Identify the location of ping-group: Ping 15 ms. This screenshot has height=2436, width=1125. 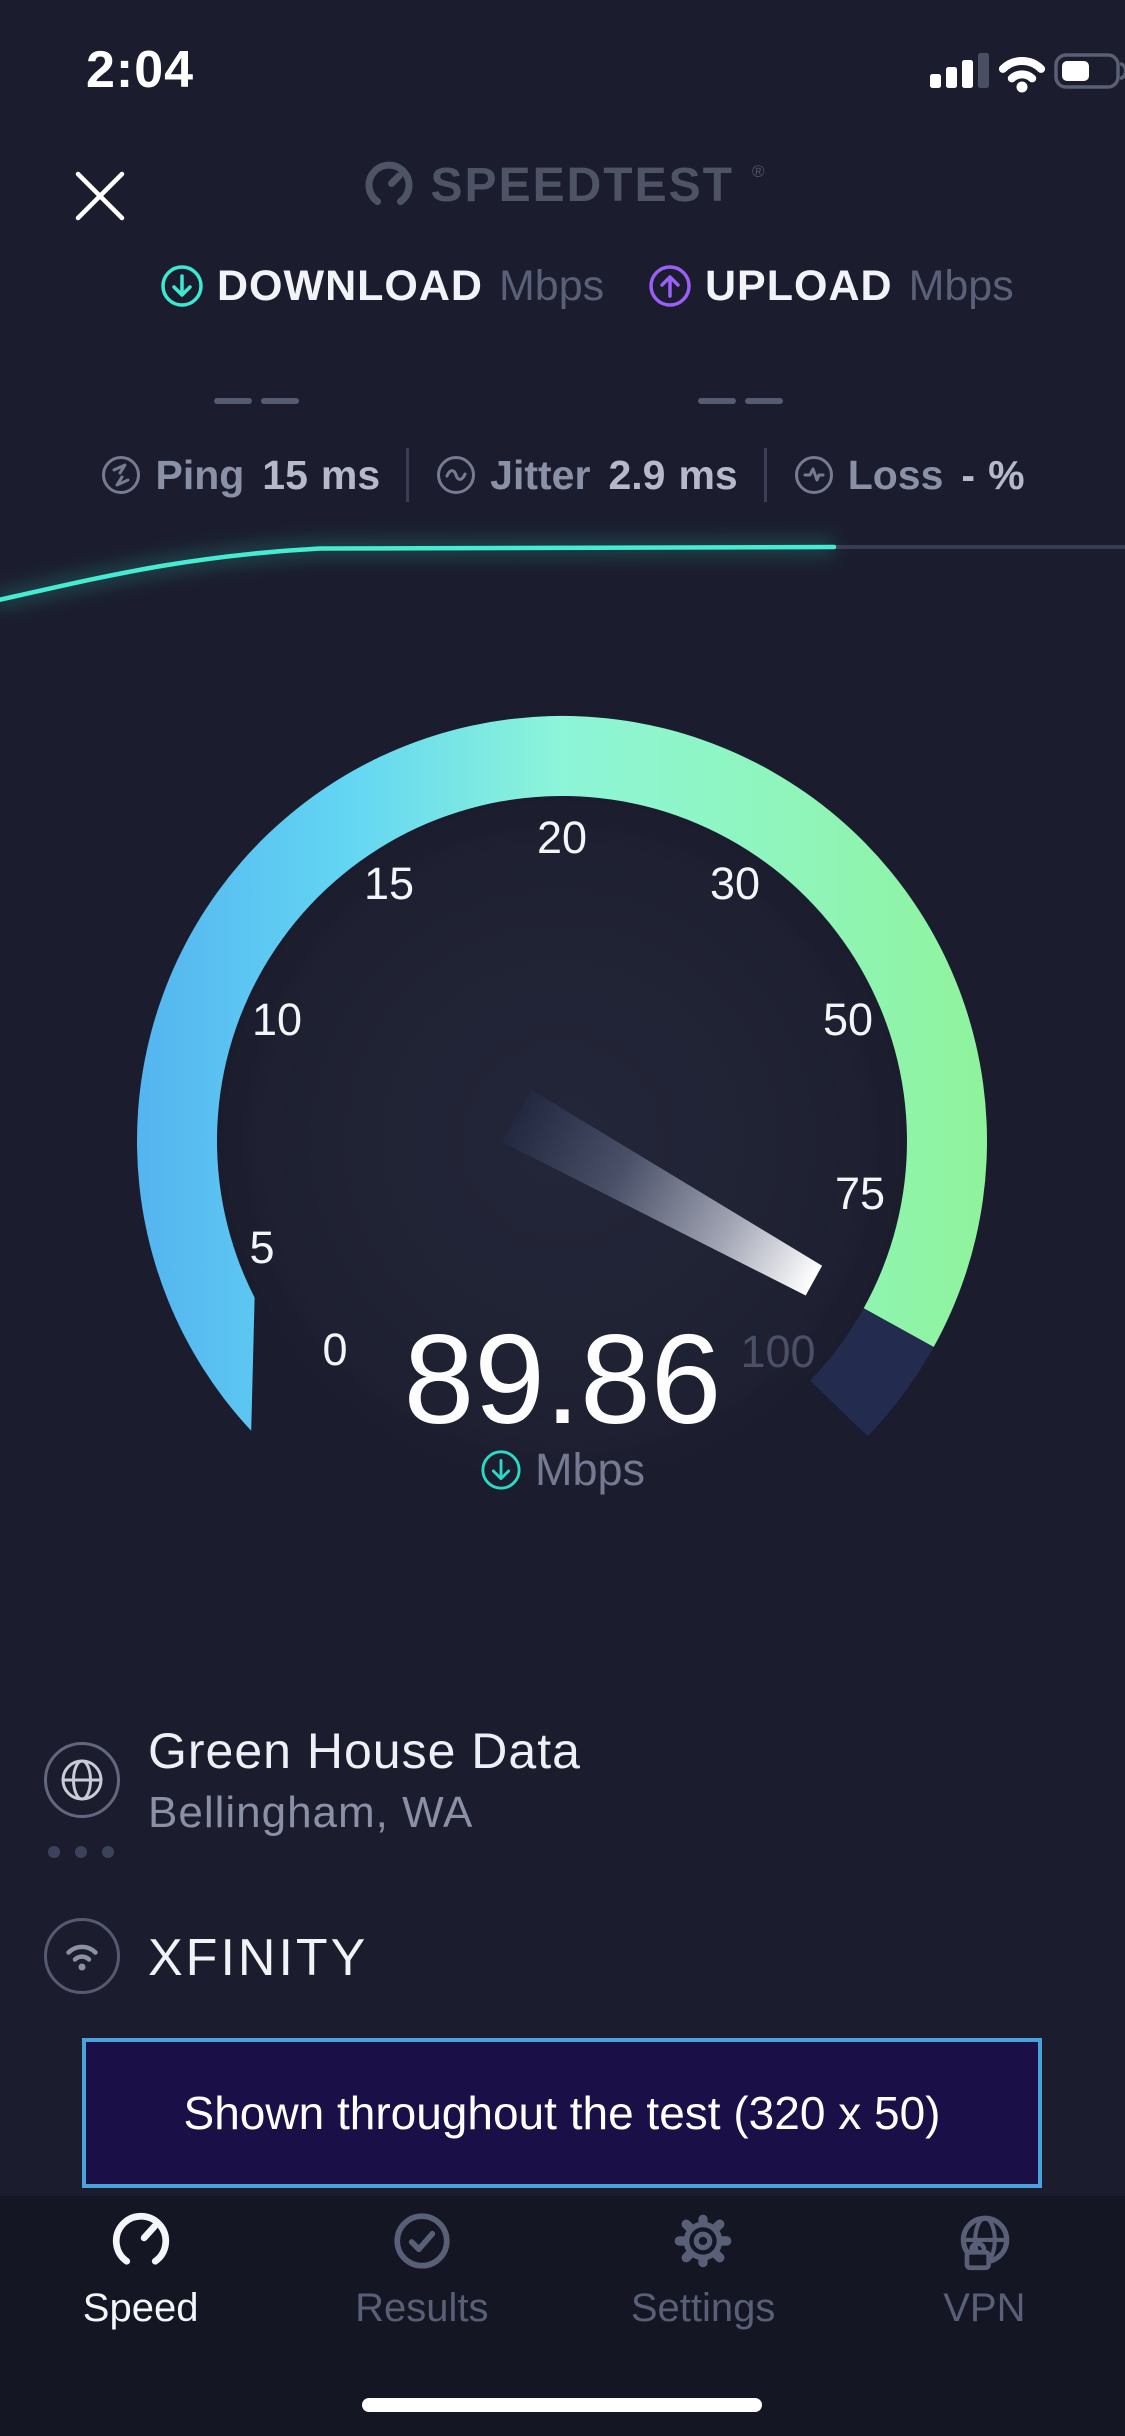
(240, 475).